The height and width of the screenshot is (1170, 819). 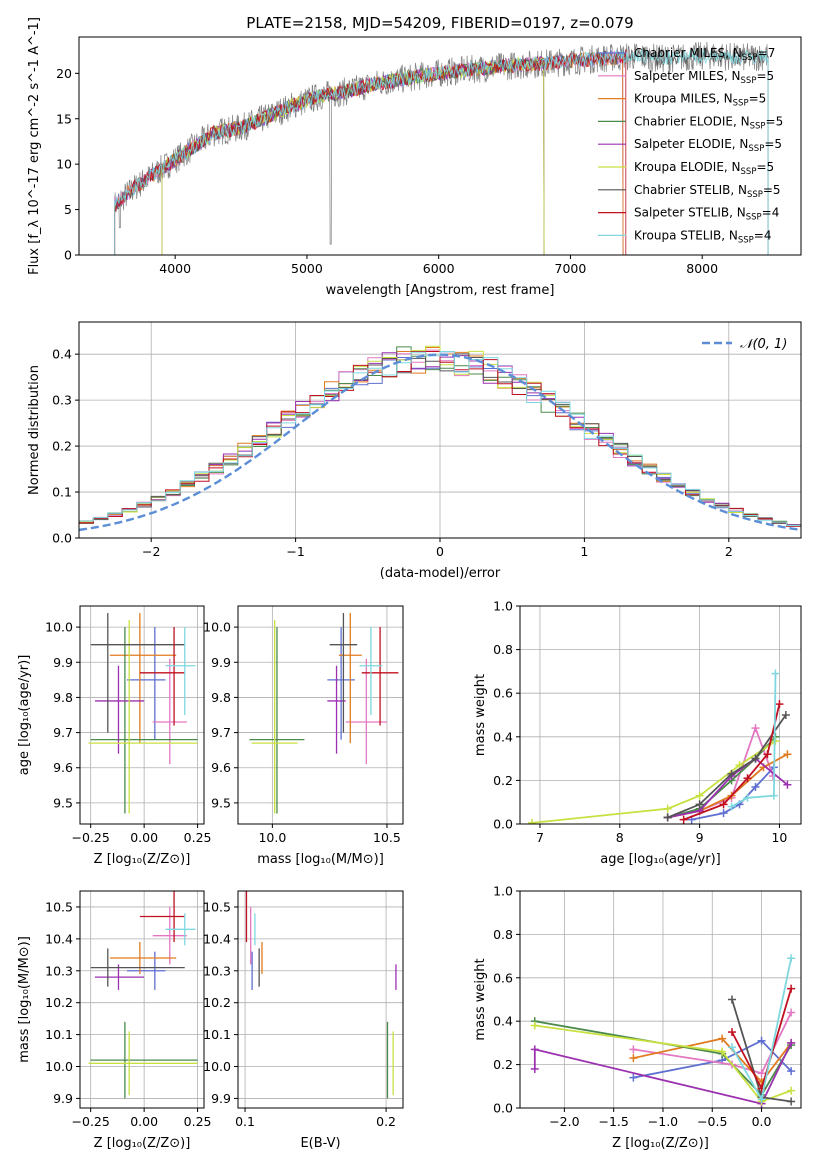 What do you see at coordinates (169, 711) in the screenshot?
I see `errorbar-salpeter-miles` at bounding box center [169, 711].